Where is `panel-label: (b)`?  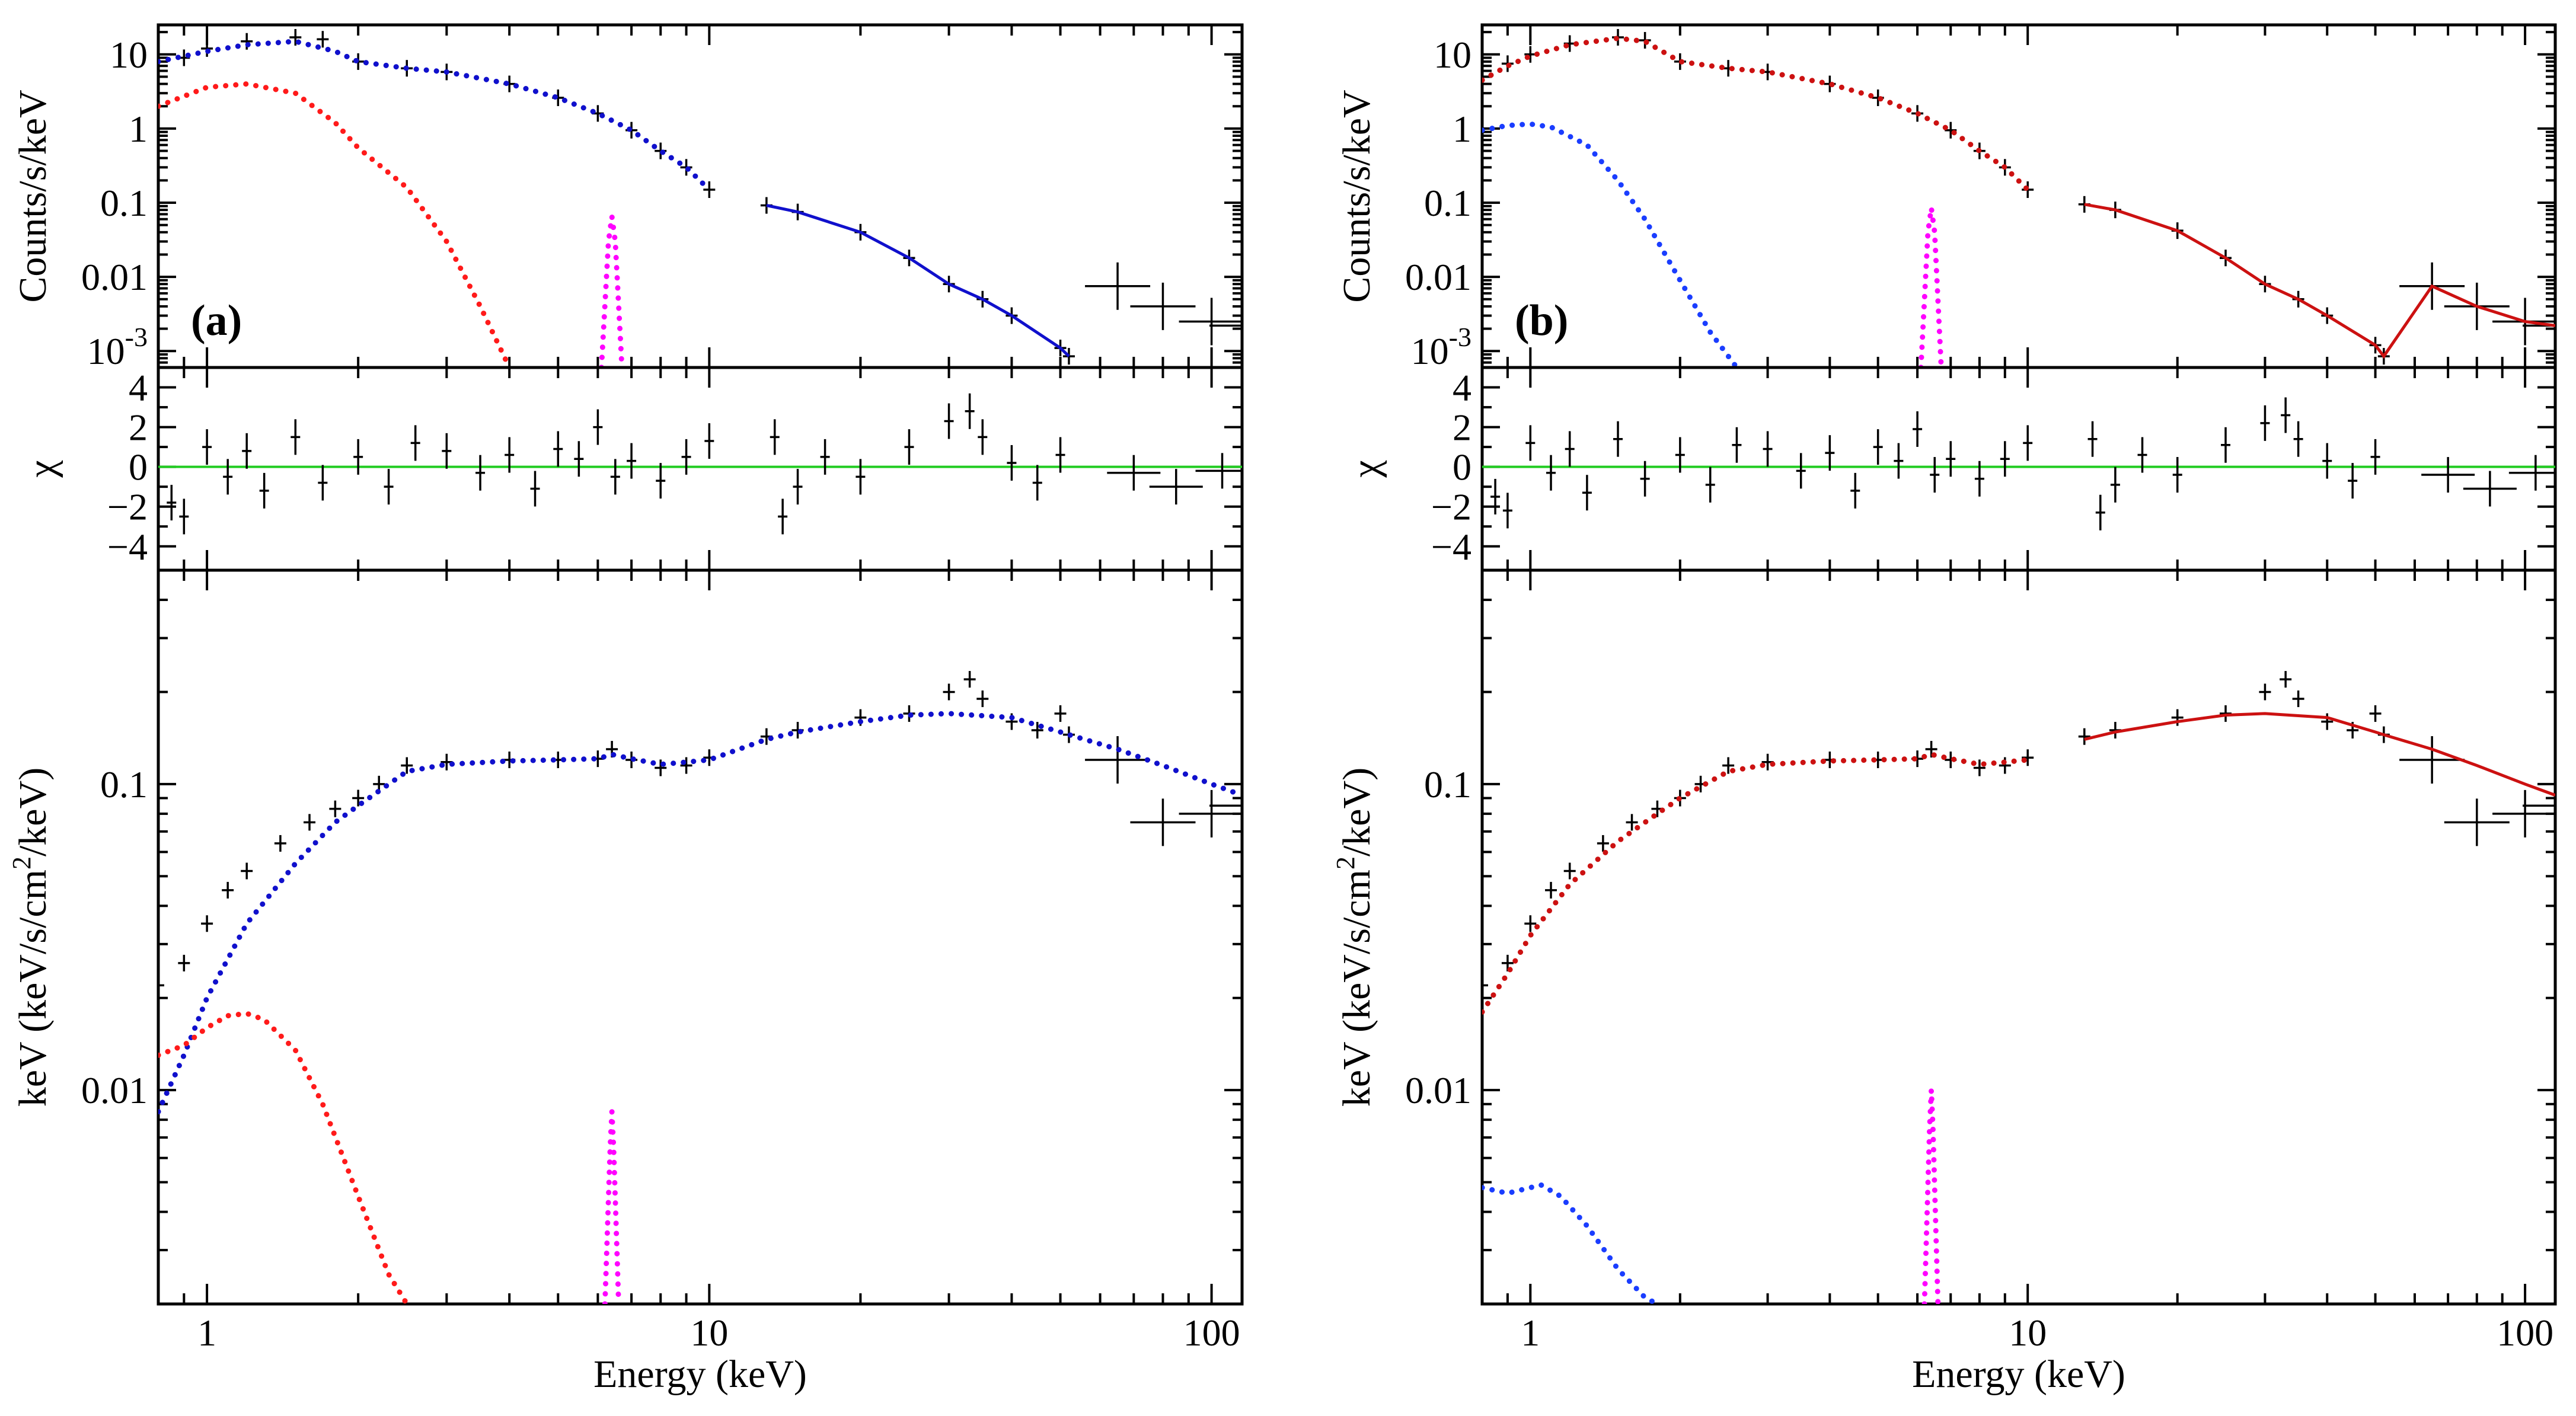 panel-label: (b) is located at coordinates (1541, 320).